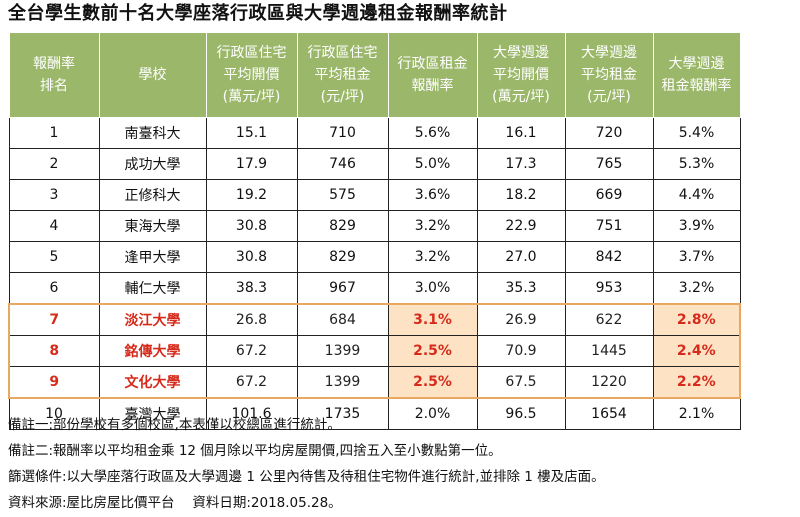 The image size is (800, 517). Describe the element at coordinates (696, 257) in the screenshot. I see `university-yield-cell: 3.7%` at that location.